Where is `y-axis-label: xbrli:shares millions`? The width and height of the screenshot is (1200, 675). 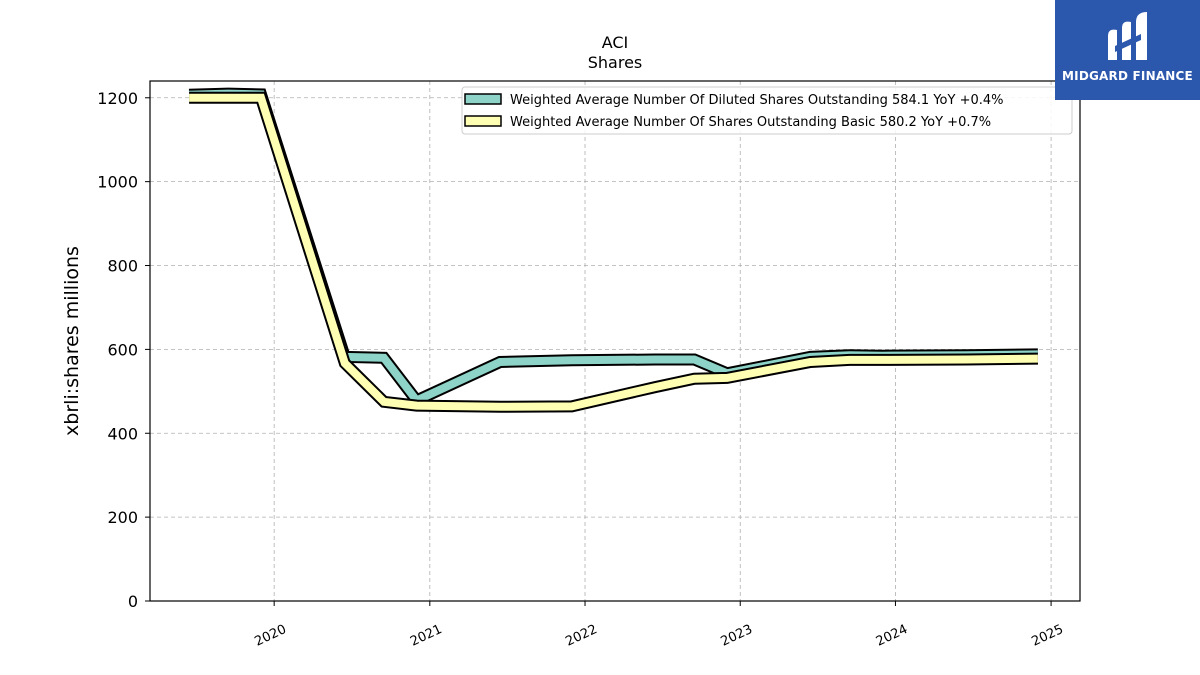 y-axis-label: xbrli:shares millions is located at coordinates (72, 341).